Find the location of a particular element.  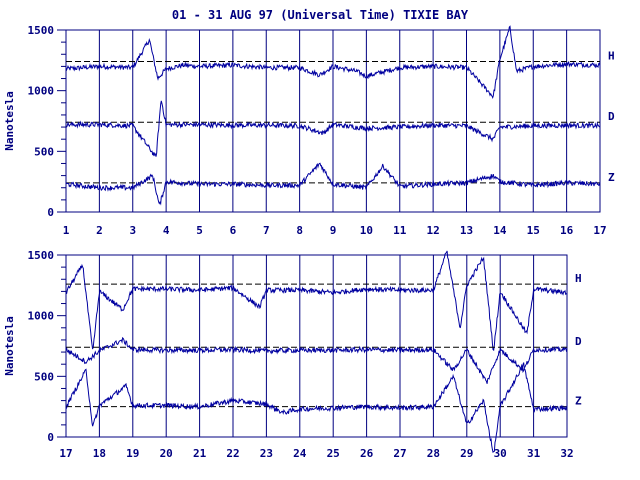

x-tick-label: 7 is located at coordinates (266, 230).